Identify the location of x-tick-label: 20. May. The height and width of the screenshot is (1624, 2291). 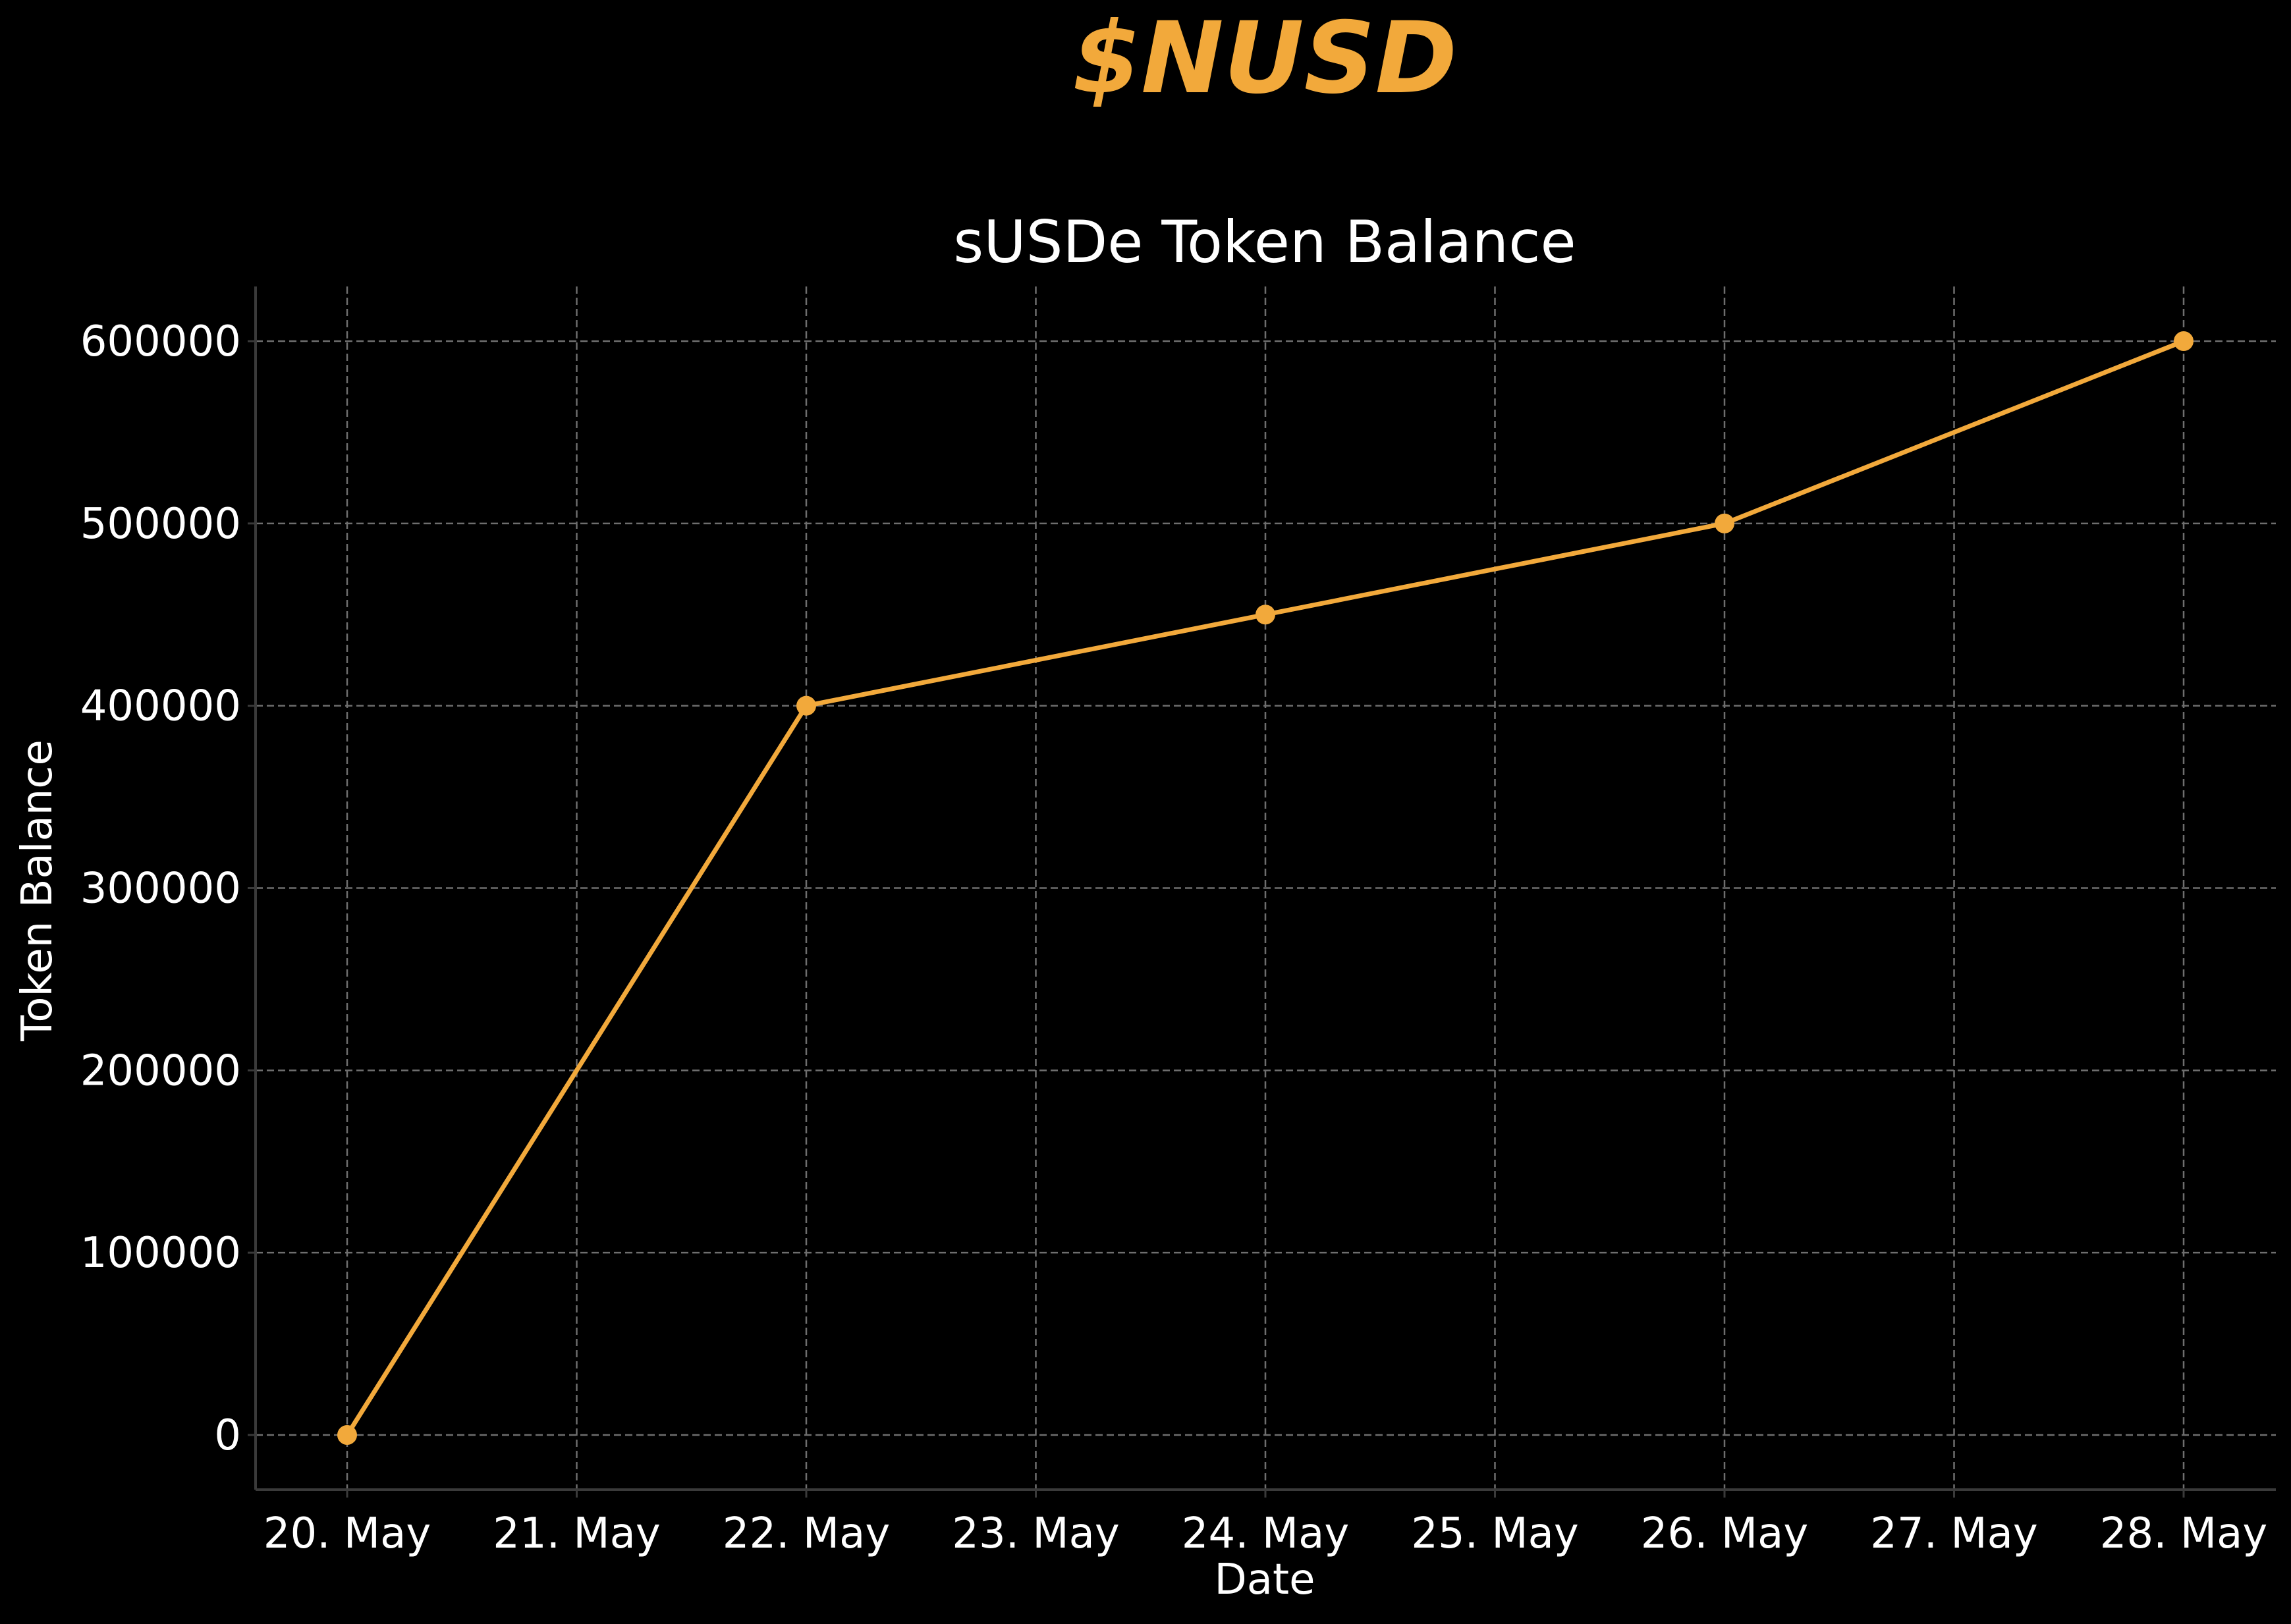
(347, 1534).